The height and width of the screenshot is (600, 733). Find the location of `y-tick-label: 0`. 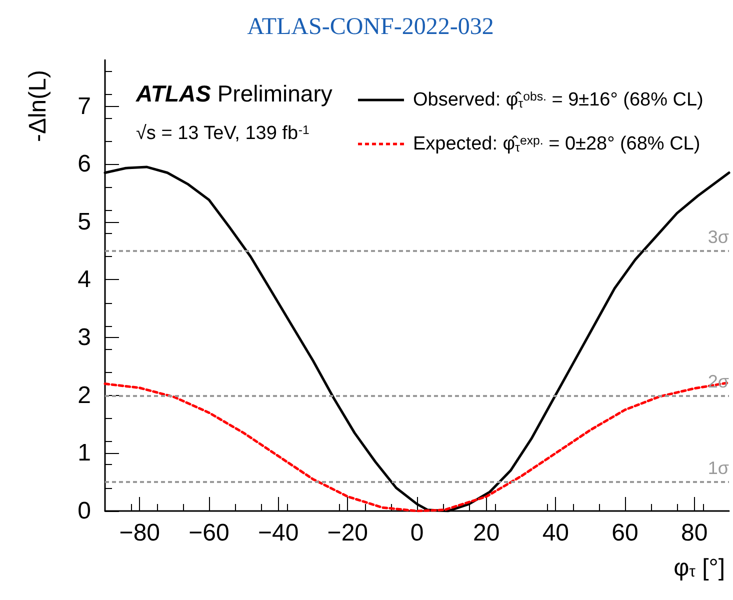

y-tick-label: 0 is located at coordinates (84, 511).